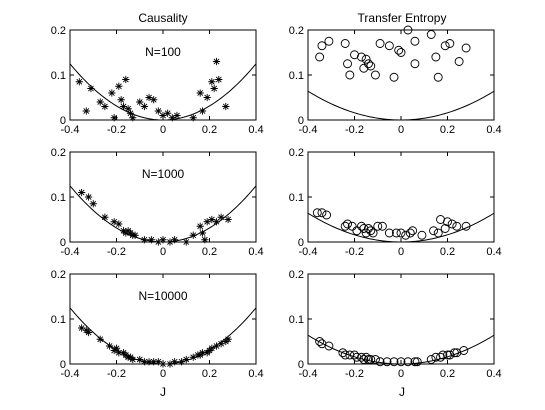 The height and width of the screenshot is (410, 545). Describe the element at coordinates (402, 392) in the screenshot. I see `x-axis-label-right: J` at that location.